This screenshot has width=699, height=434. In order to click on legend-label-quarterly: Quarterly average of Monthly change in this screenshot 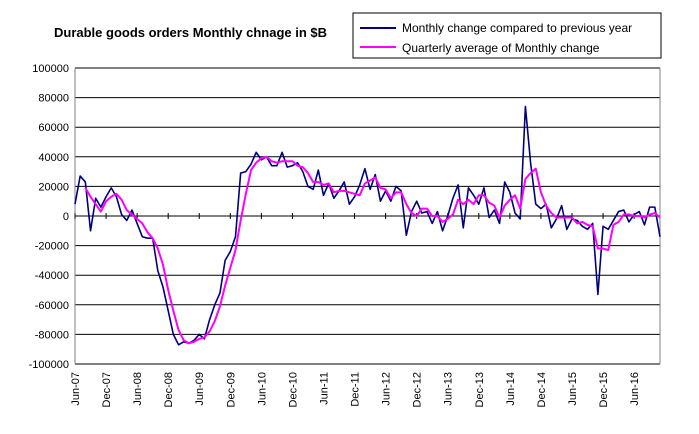, I will do `click(501, 48)`.